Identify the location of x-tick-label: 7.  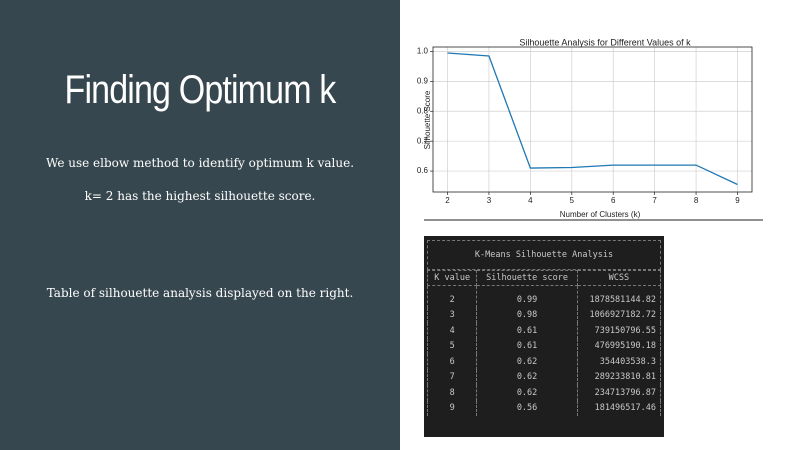
(654, 200).